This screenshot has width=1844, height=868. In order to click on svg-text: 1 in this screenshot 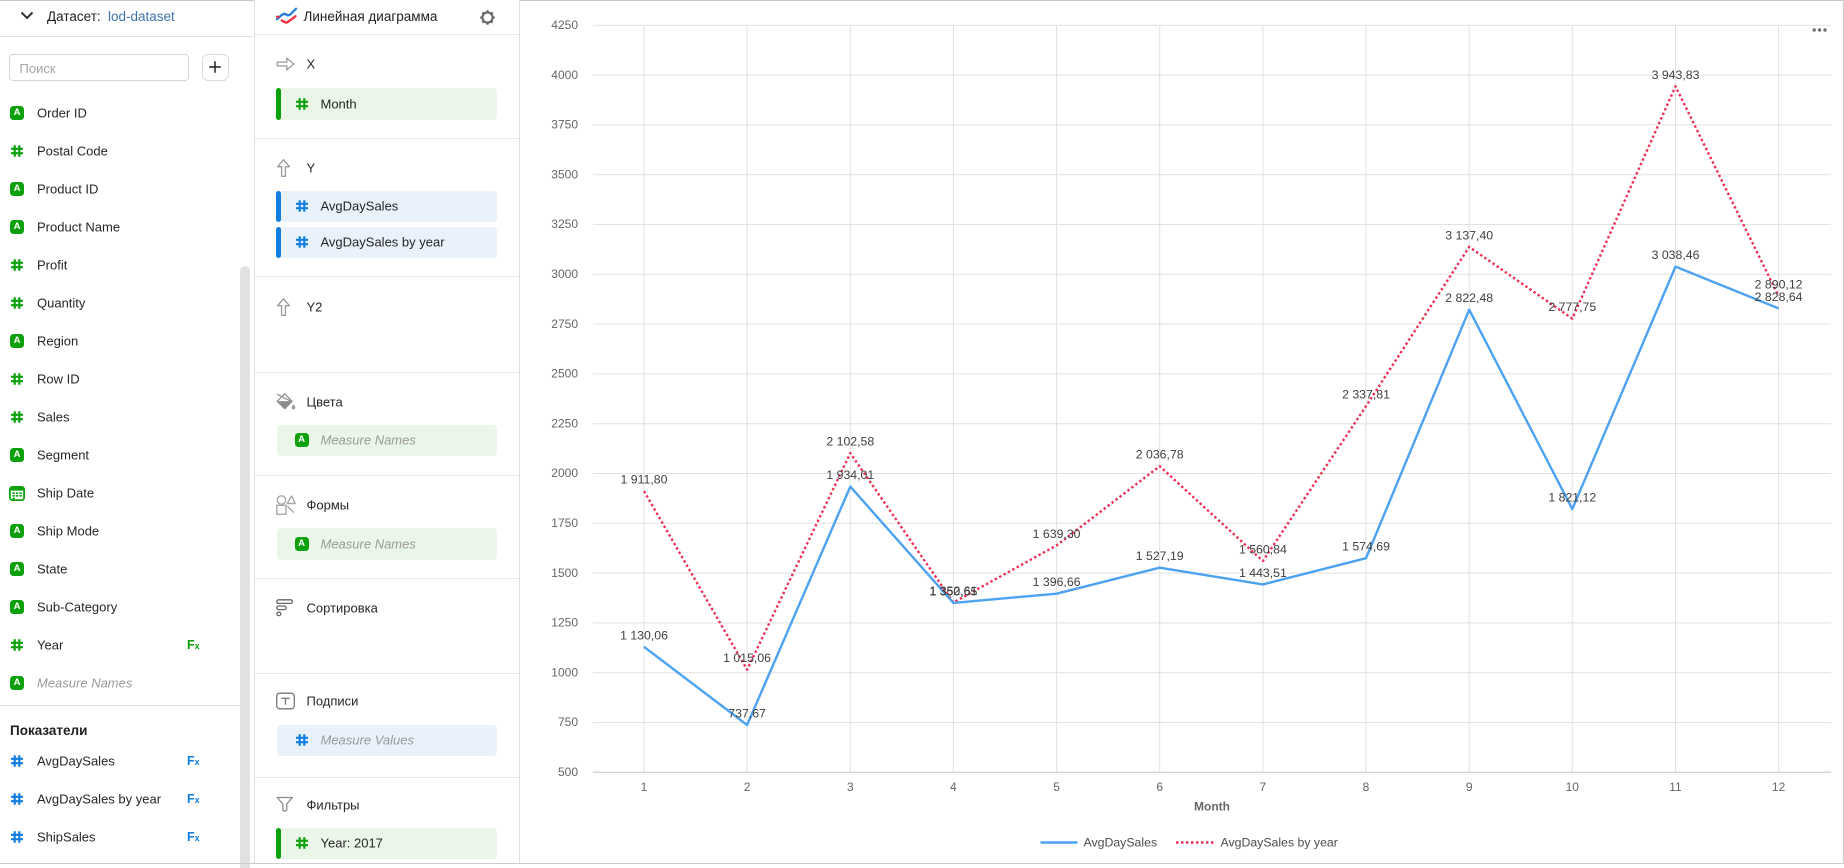, I will do `click(644, 787)`.